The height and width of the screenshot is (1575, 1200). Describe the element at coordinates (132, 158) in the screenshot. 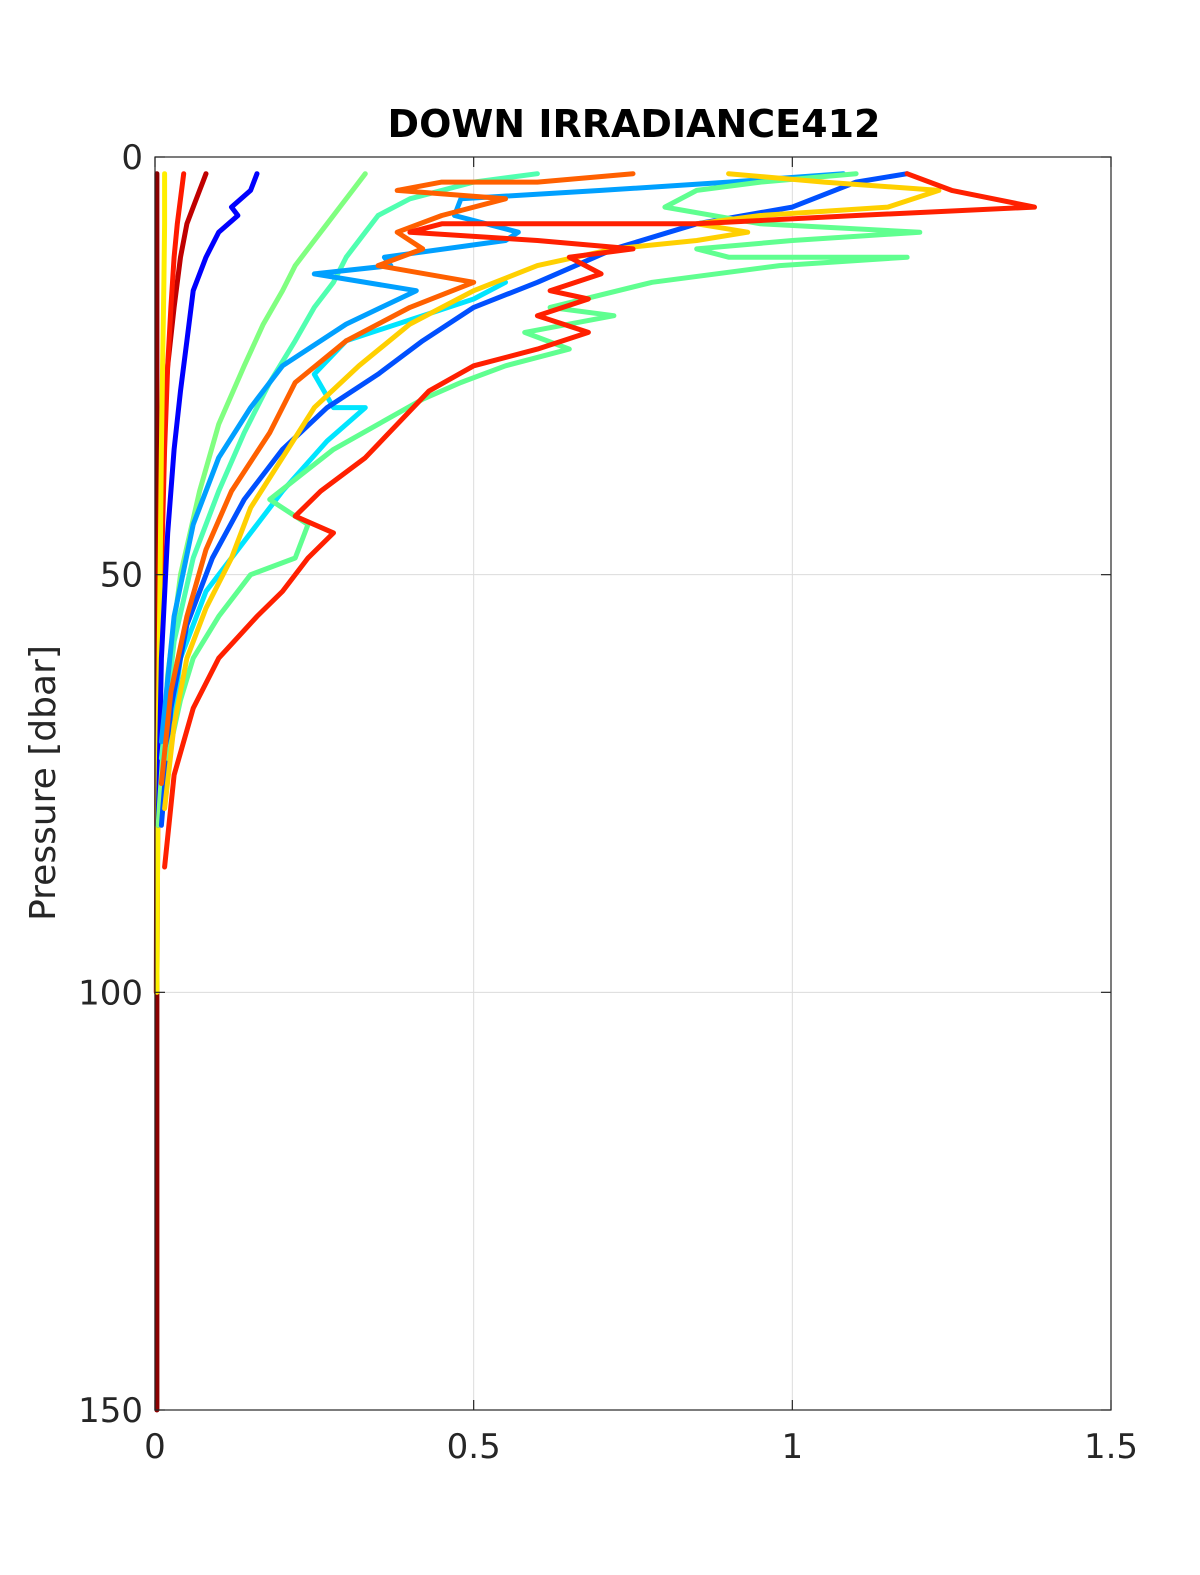

I see `y-tick-label: 0` at that location.